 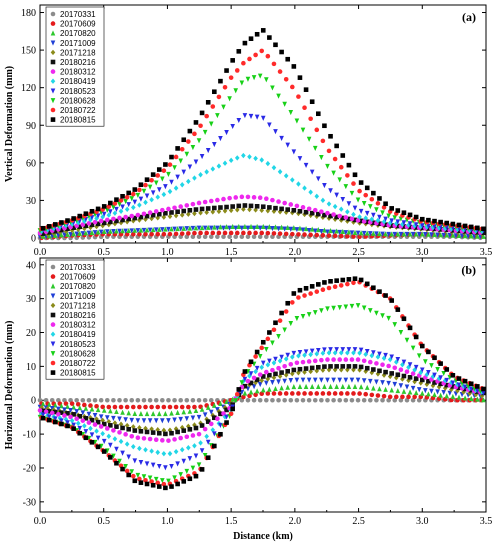 What do you see at coordinates (486, 521) in the screenshot?
I see `x-tick-label: 3.5` at bounding box center [486, 521].